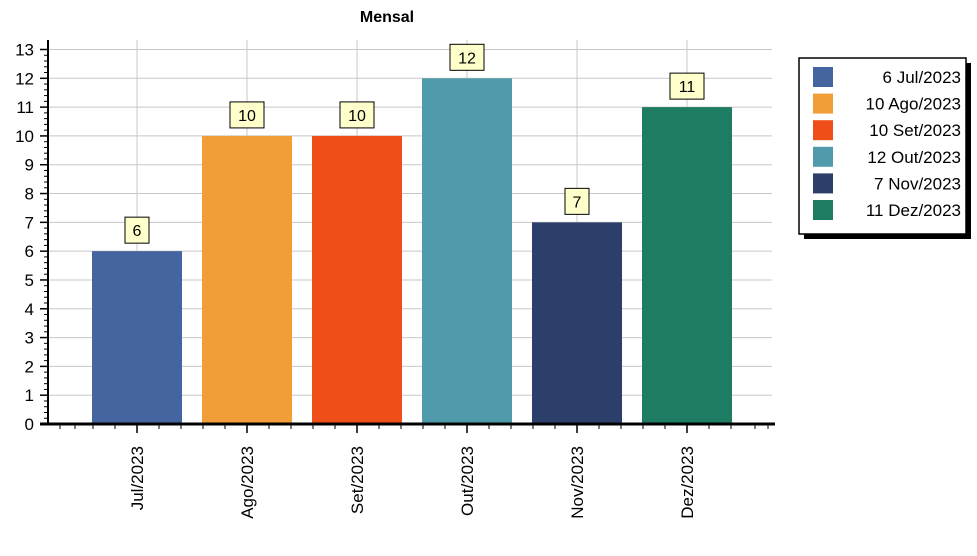  I want to click on legend-label: 10 Ago/2023, so click(913, 104).